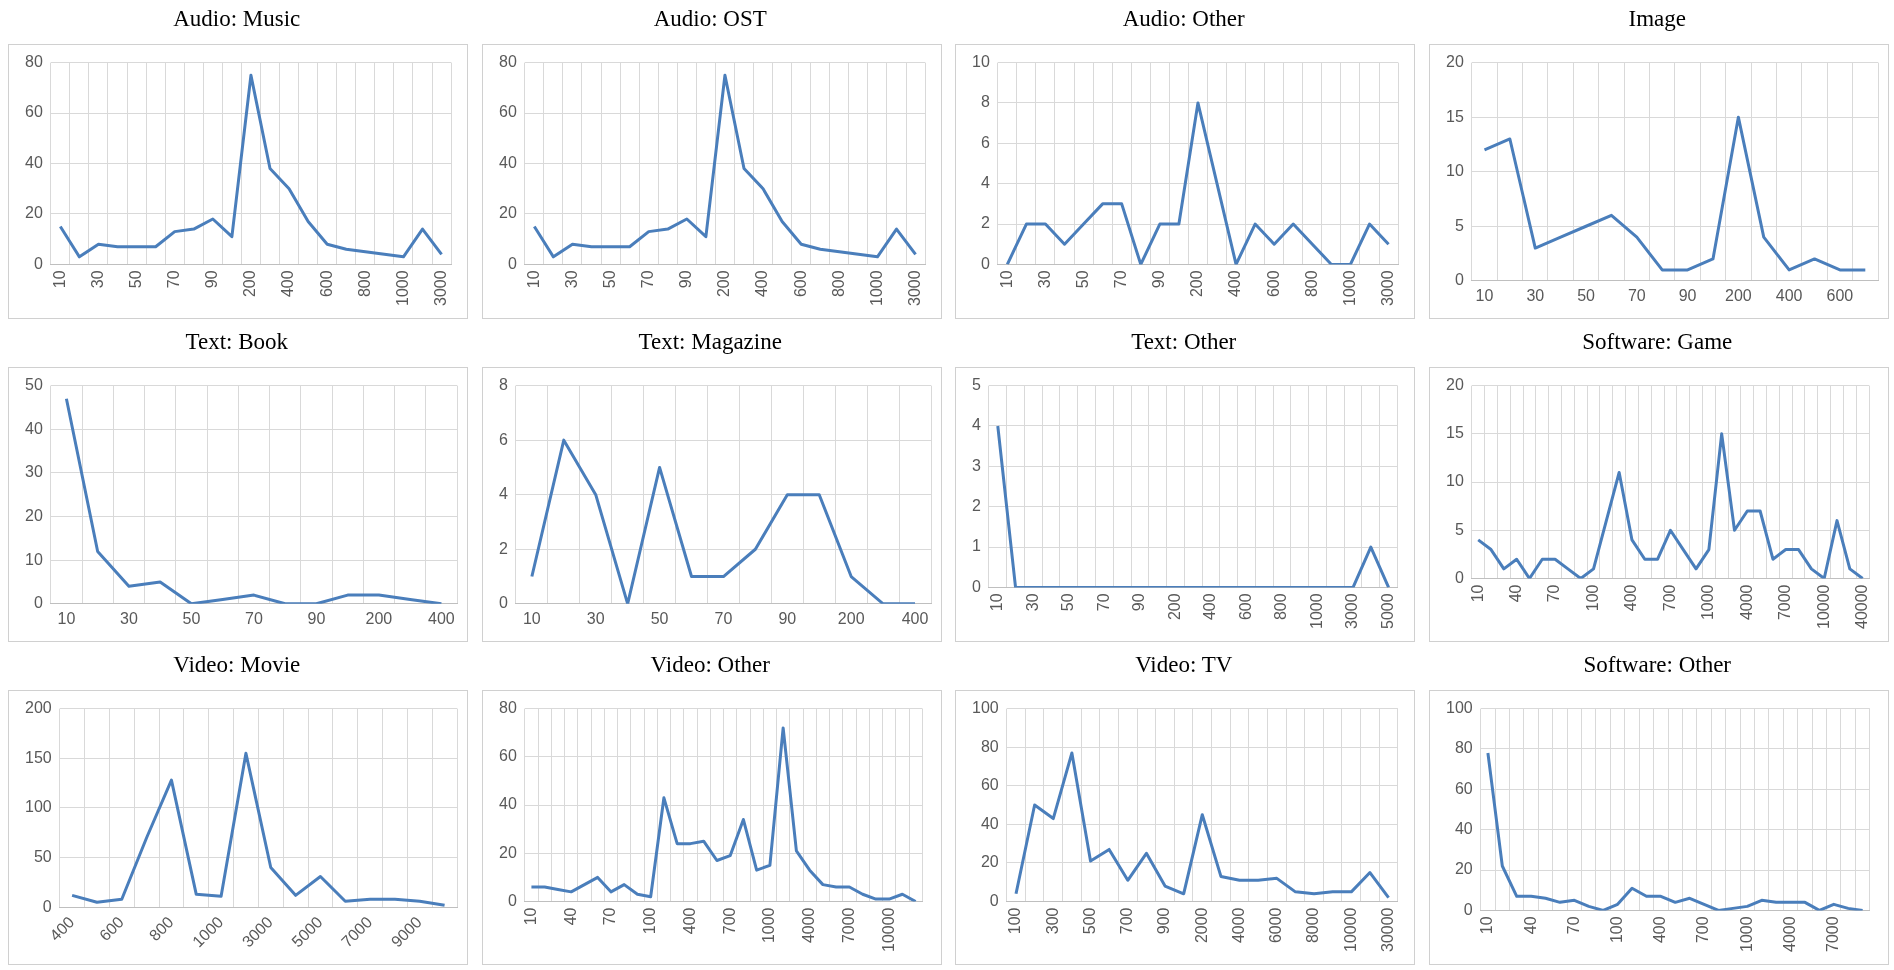 This screenshot has height=970, width=1894. I want to click on y-tick-label: 200, so click(38, 708).